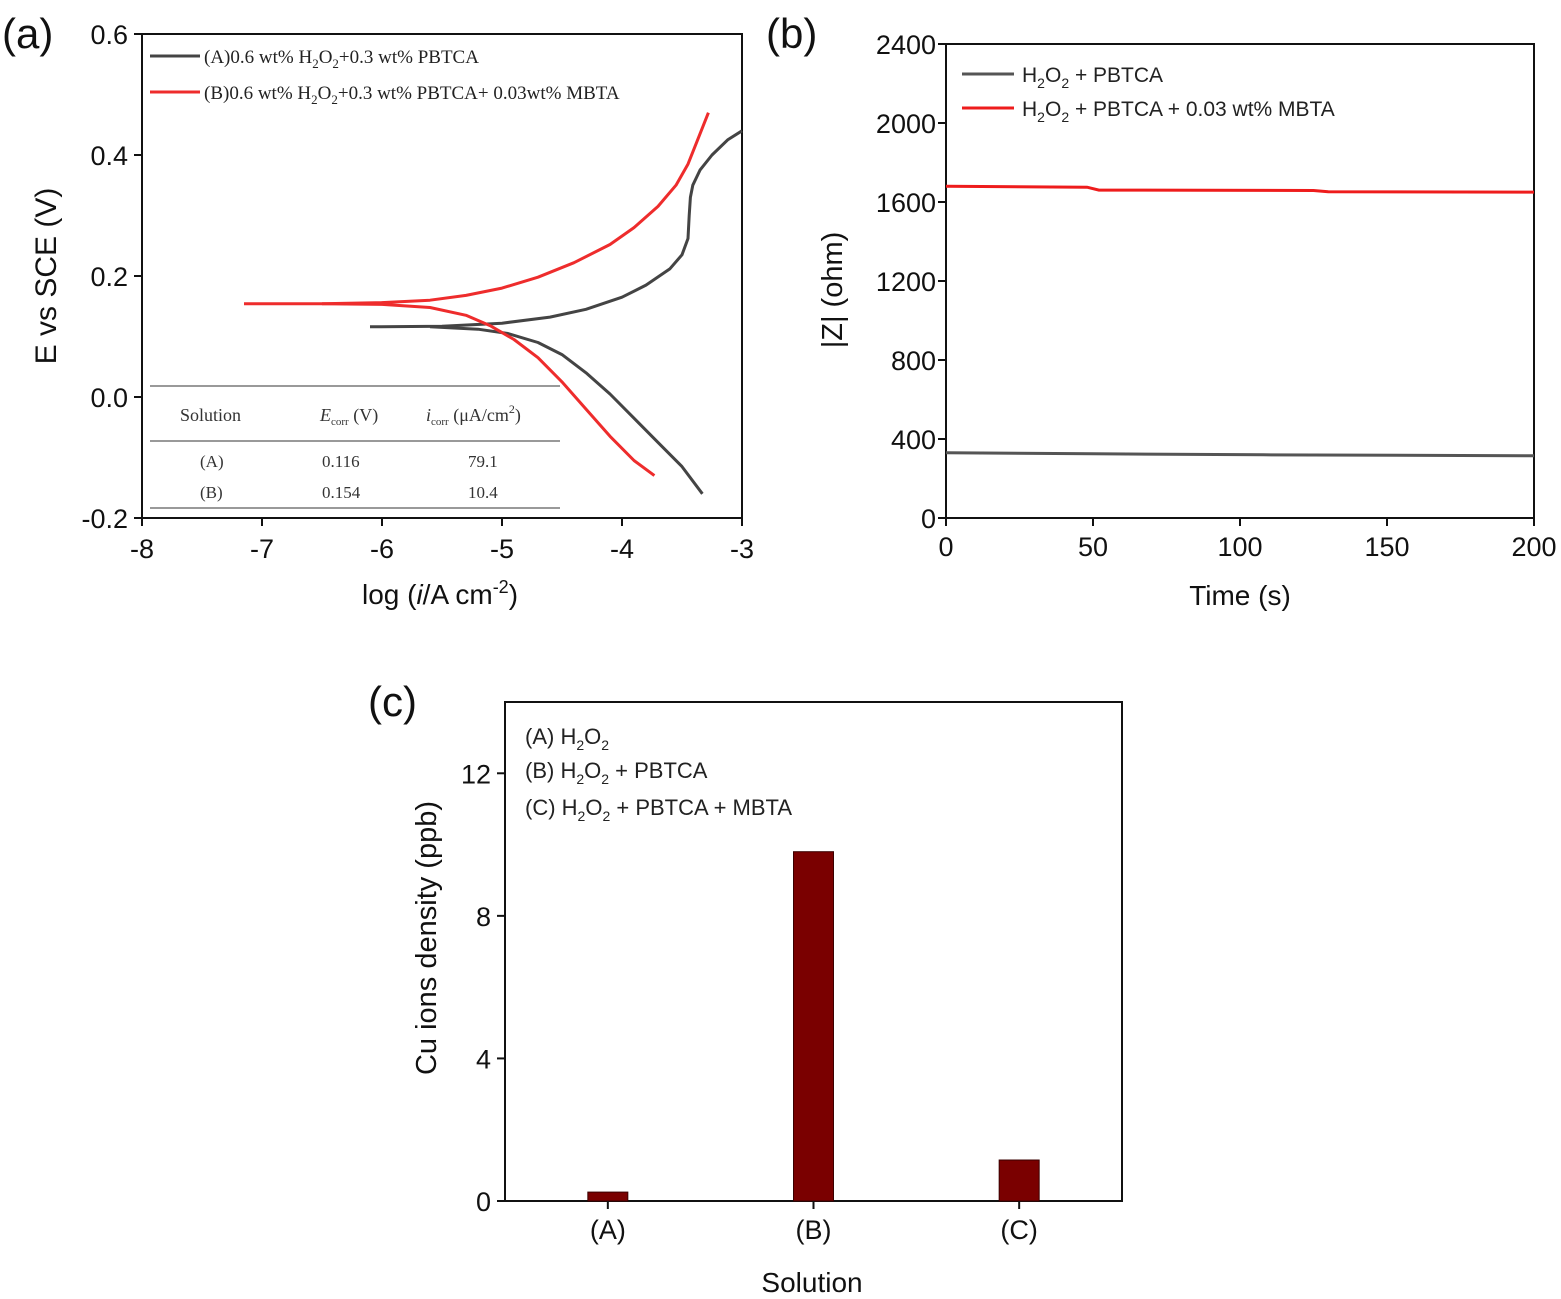  What do you see at coordinates (1178, 111) in the screenshot?
I see `legend-label-b2: H2O2 + PBTCA + 0.03 wt% MBTA` at bounding box center [1178, 111].